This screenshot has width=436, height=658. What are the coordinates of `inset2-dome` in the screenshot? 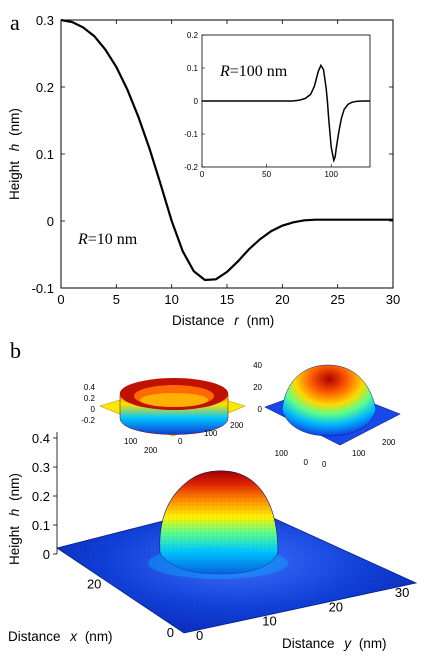 It's located at (329, 400).